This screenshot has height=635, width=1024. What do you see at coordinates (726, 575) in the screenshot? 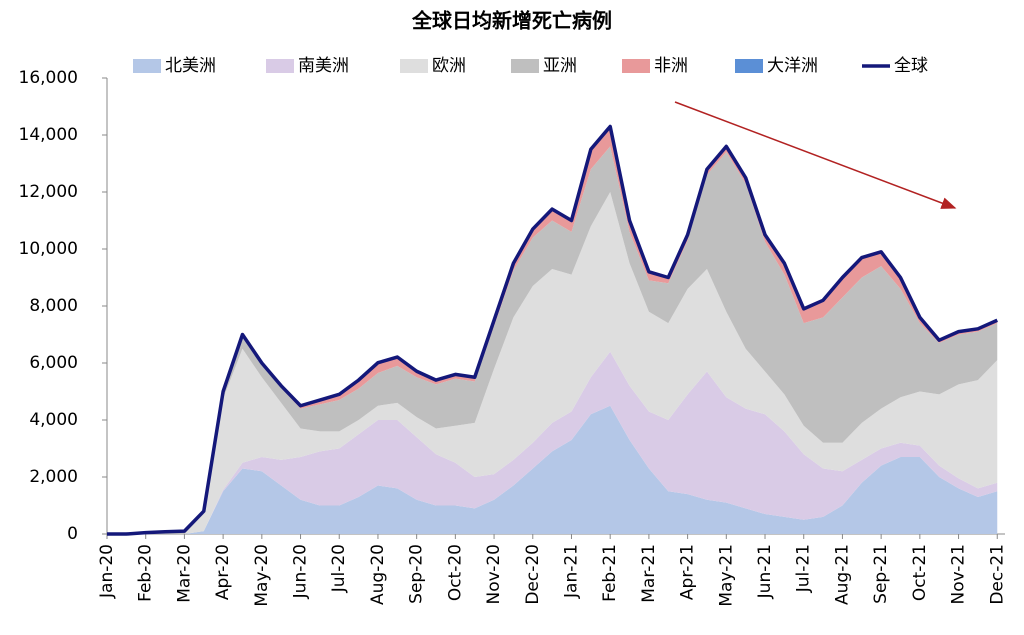
I see `x-tick-label: May-21` at bounding box center [726, 575].